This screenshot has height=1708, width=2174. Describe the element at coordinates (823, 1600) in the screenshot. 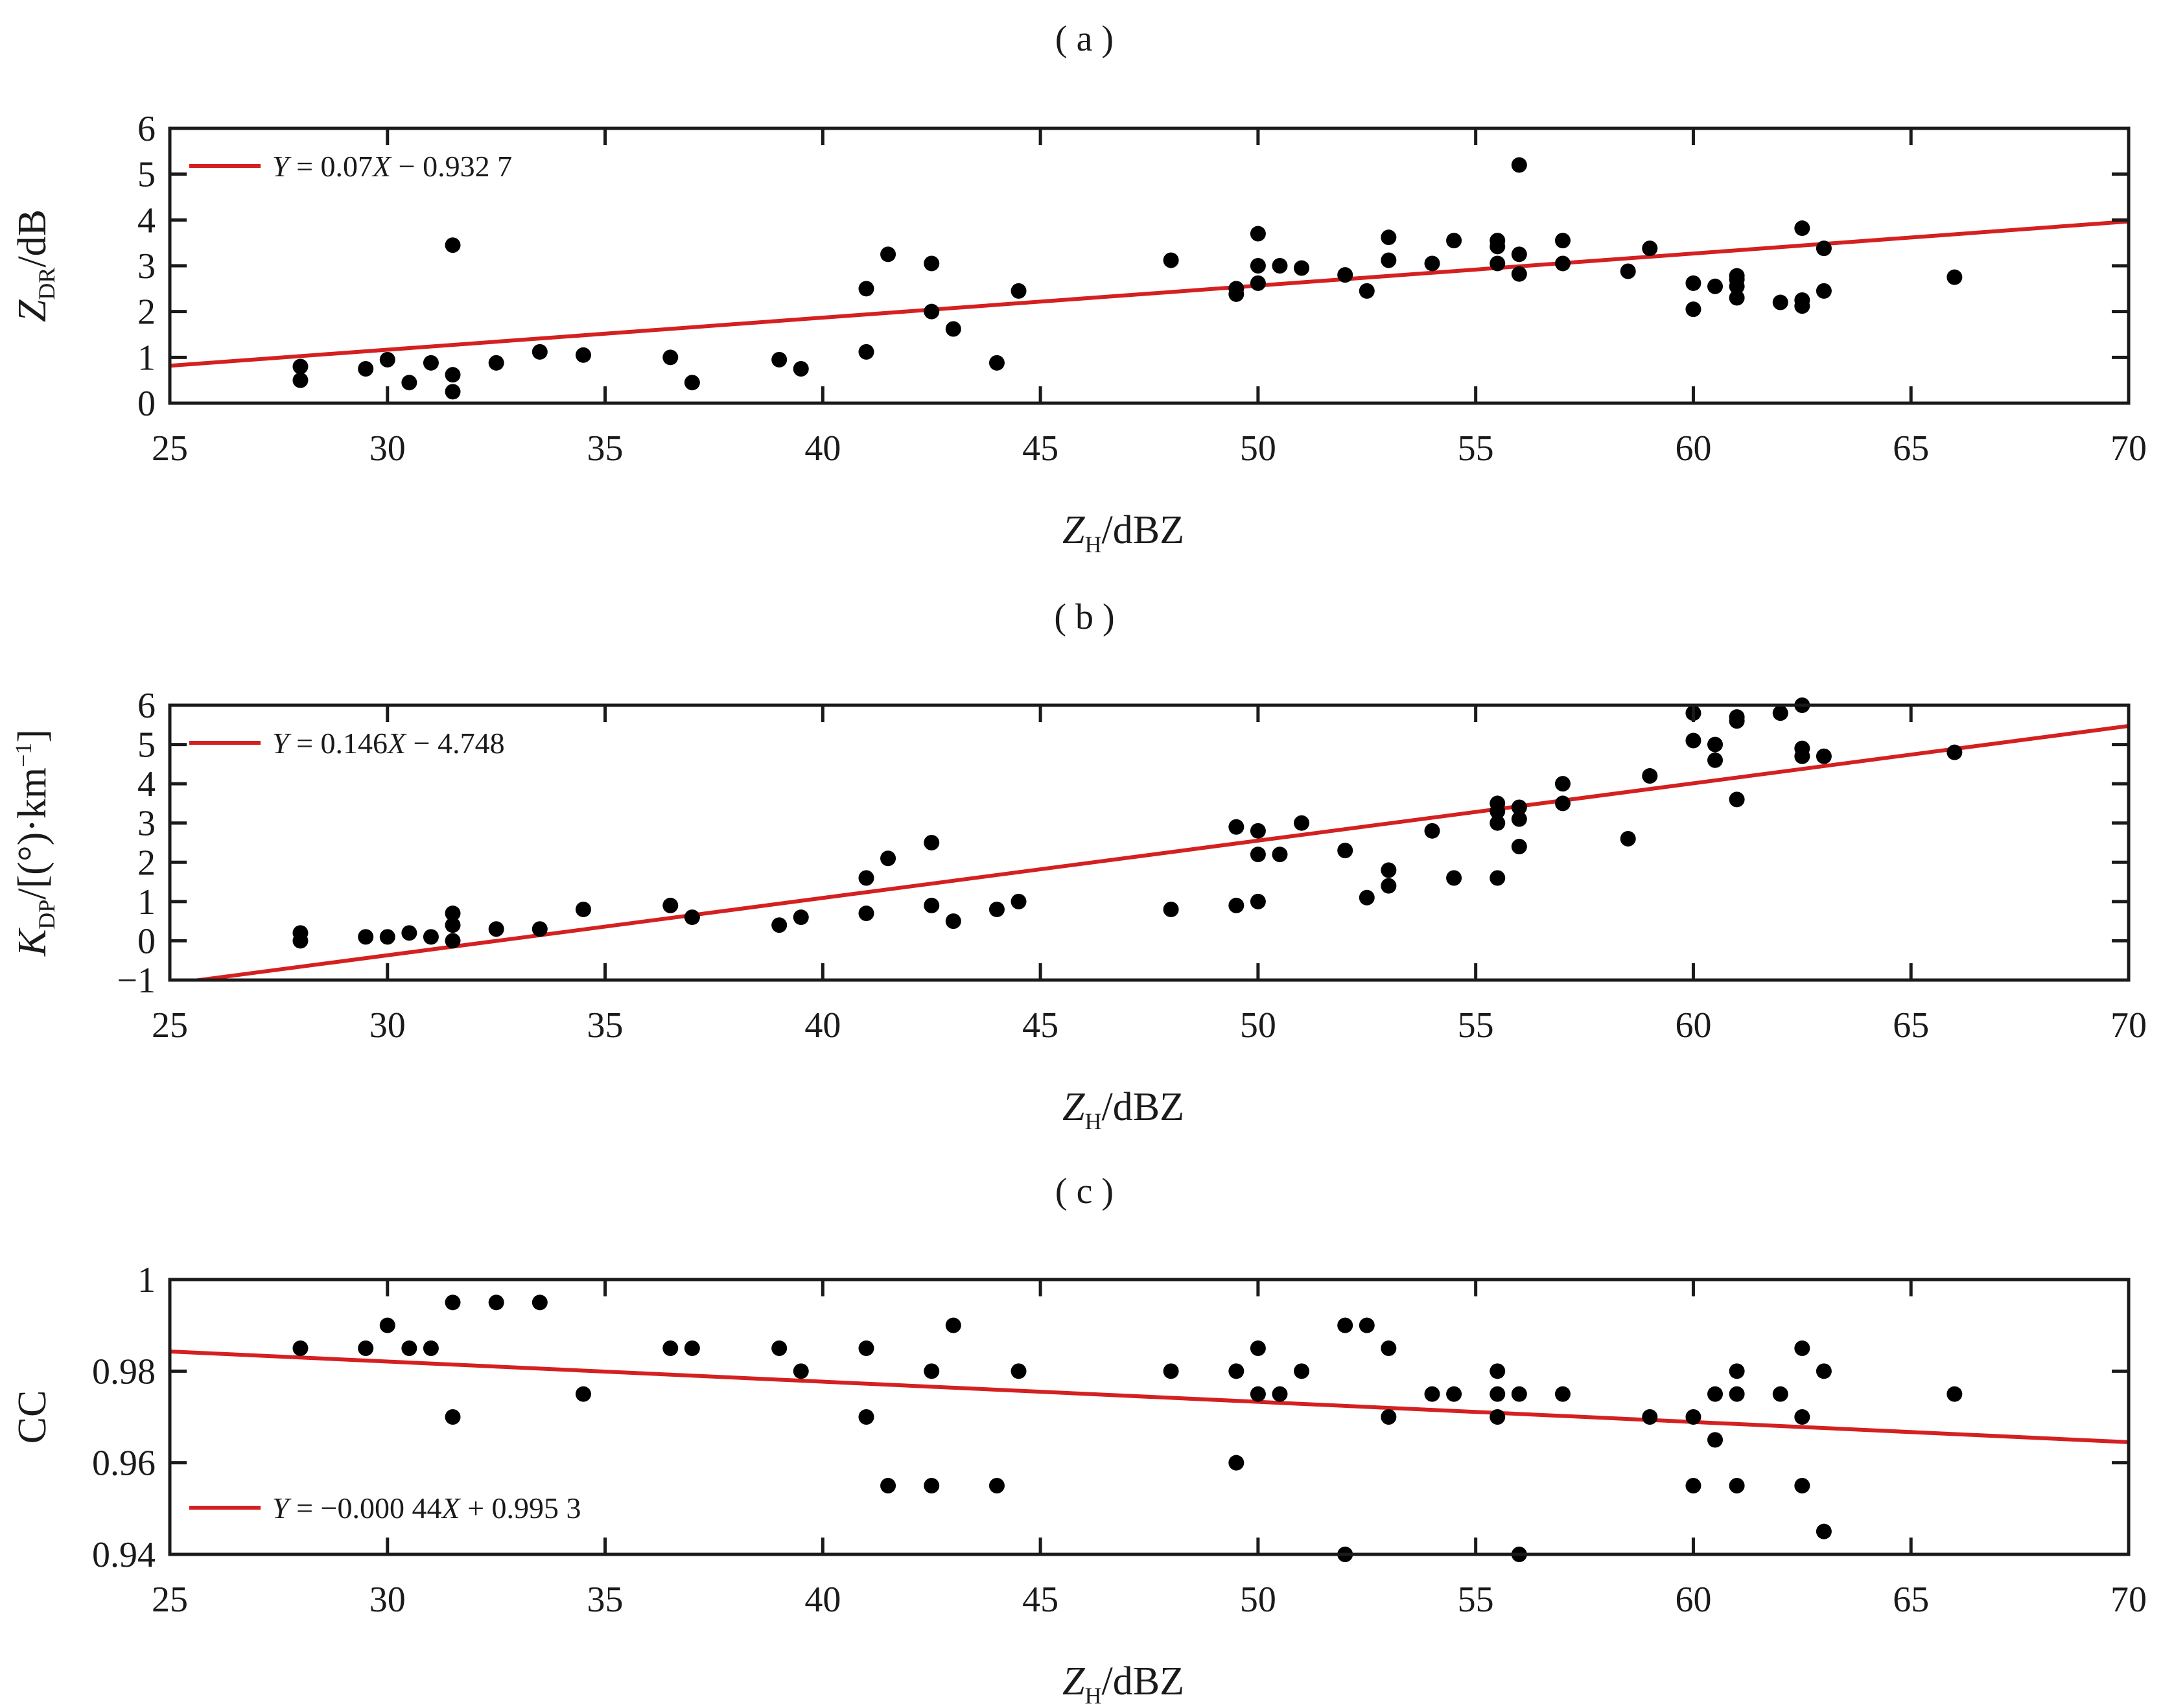

I see `x-tick-label: 40` at that location.